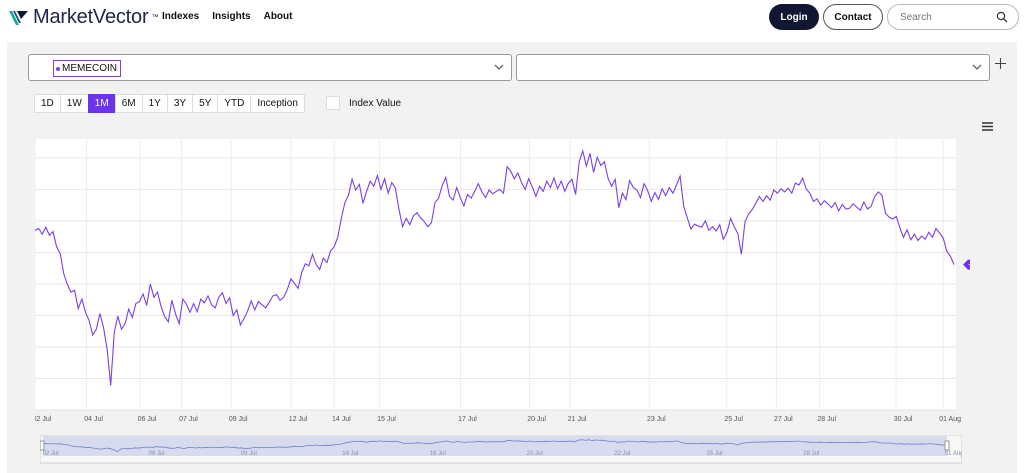 This screenshot has height=473, width=1024. What do you see at coordinates (74, 103) in the screenshot?
I see `range-button-1w: 1W` at bounding box center [74, 103].